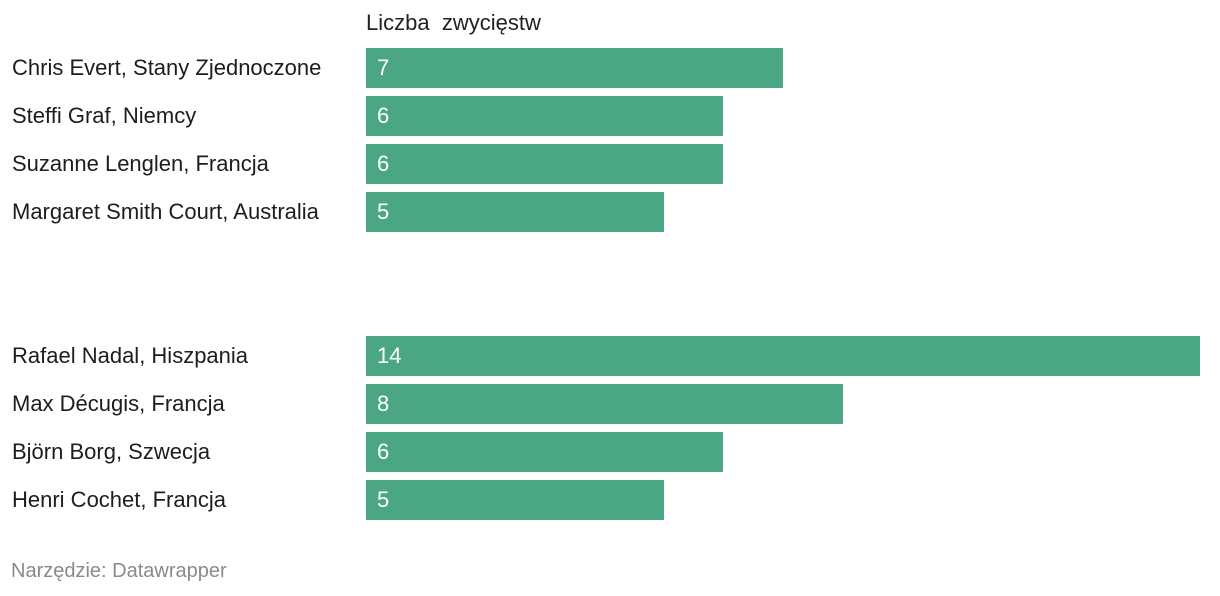 This screenshot has height=596, width=1220. Describe the element at coordinates (783, 356) in the screenshot. I see `bar: 14` at that location.